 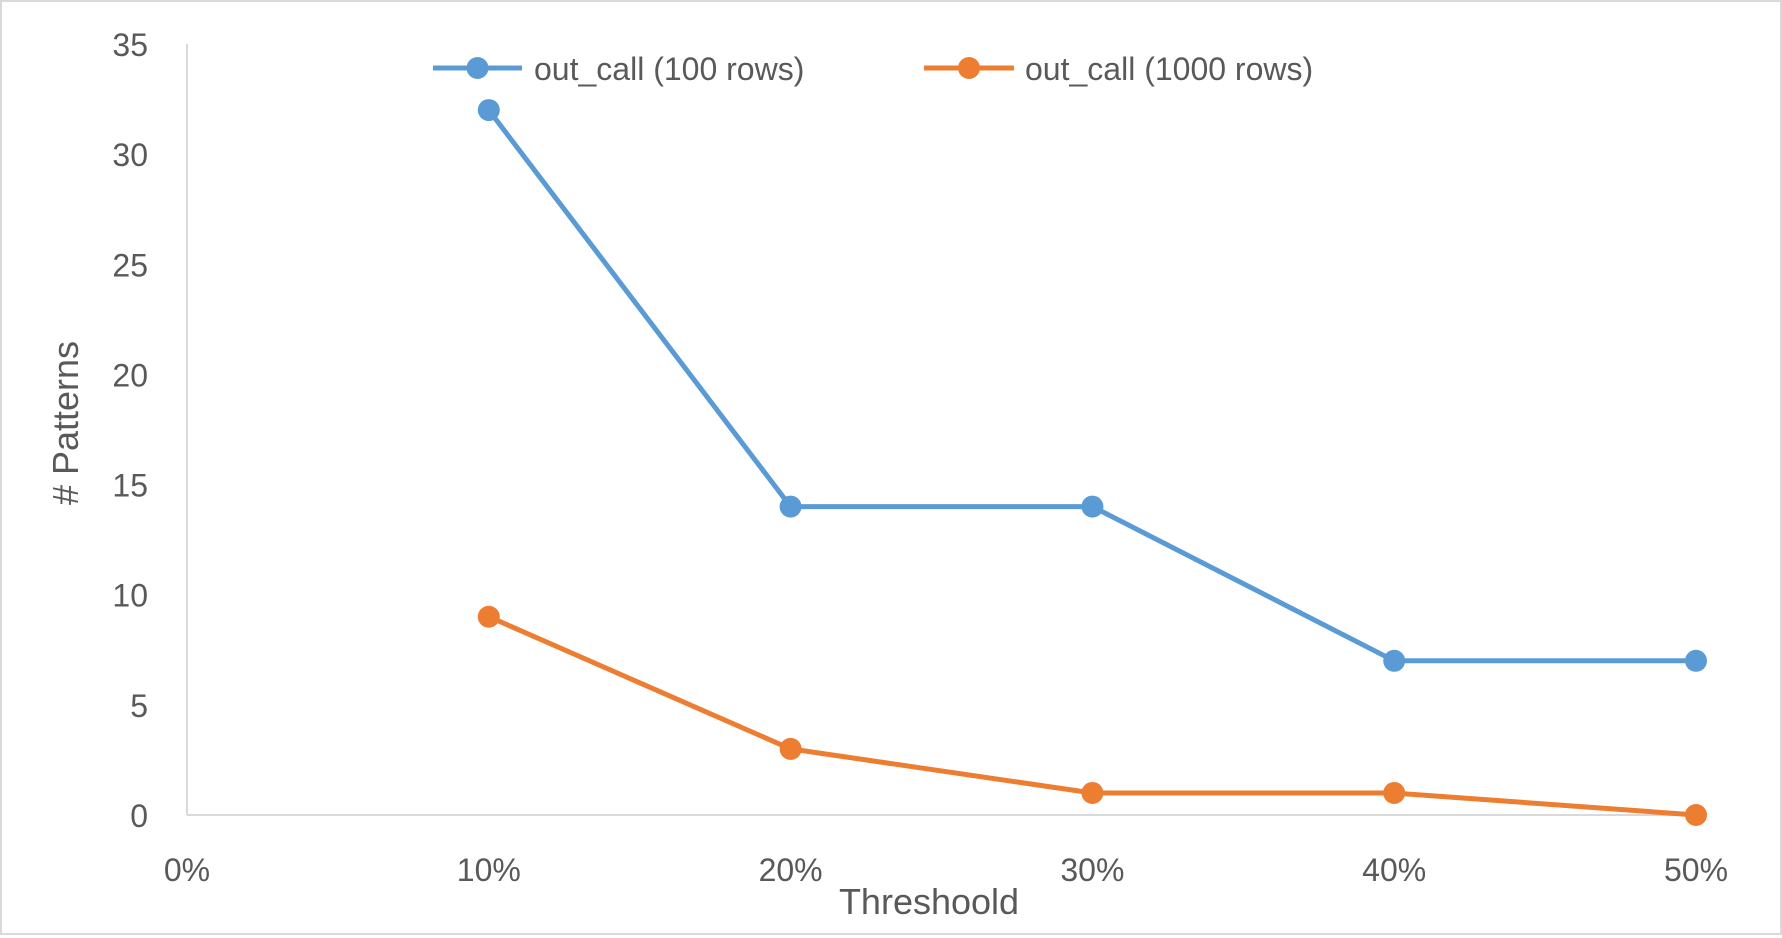 I want to click on x-tick-label: 30%, so click(x=1092, y=870).